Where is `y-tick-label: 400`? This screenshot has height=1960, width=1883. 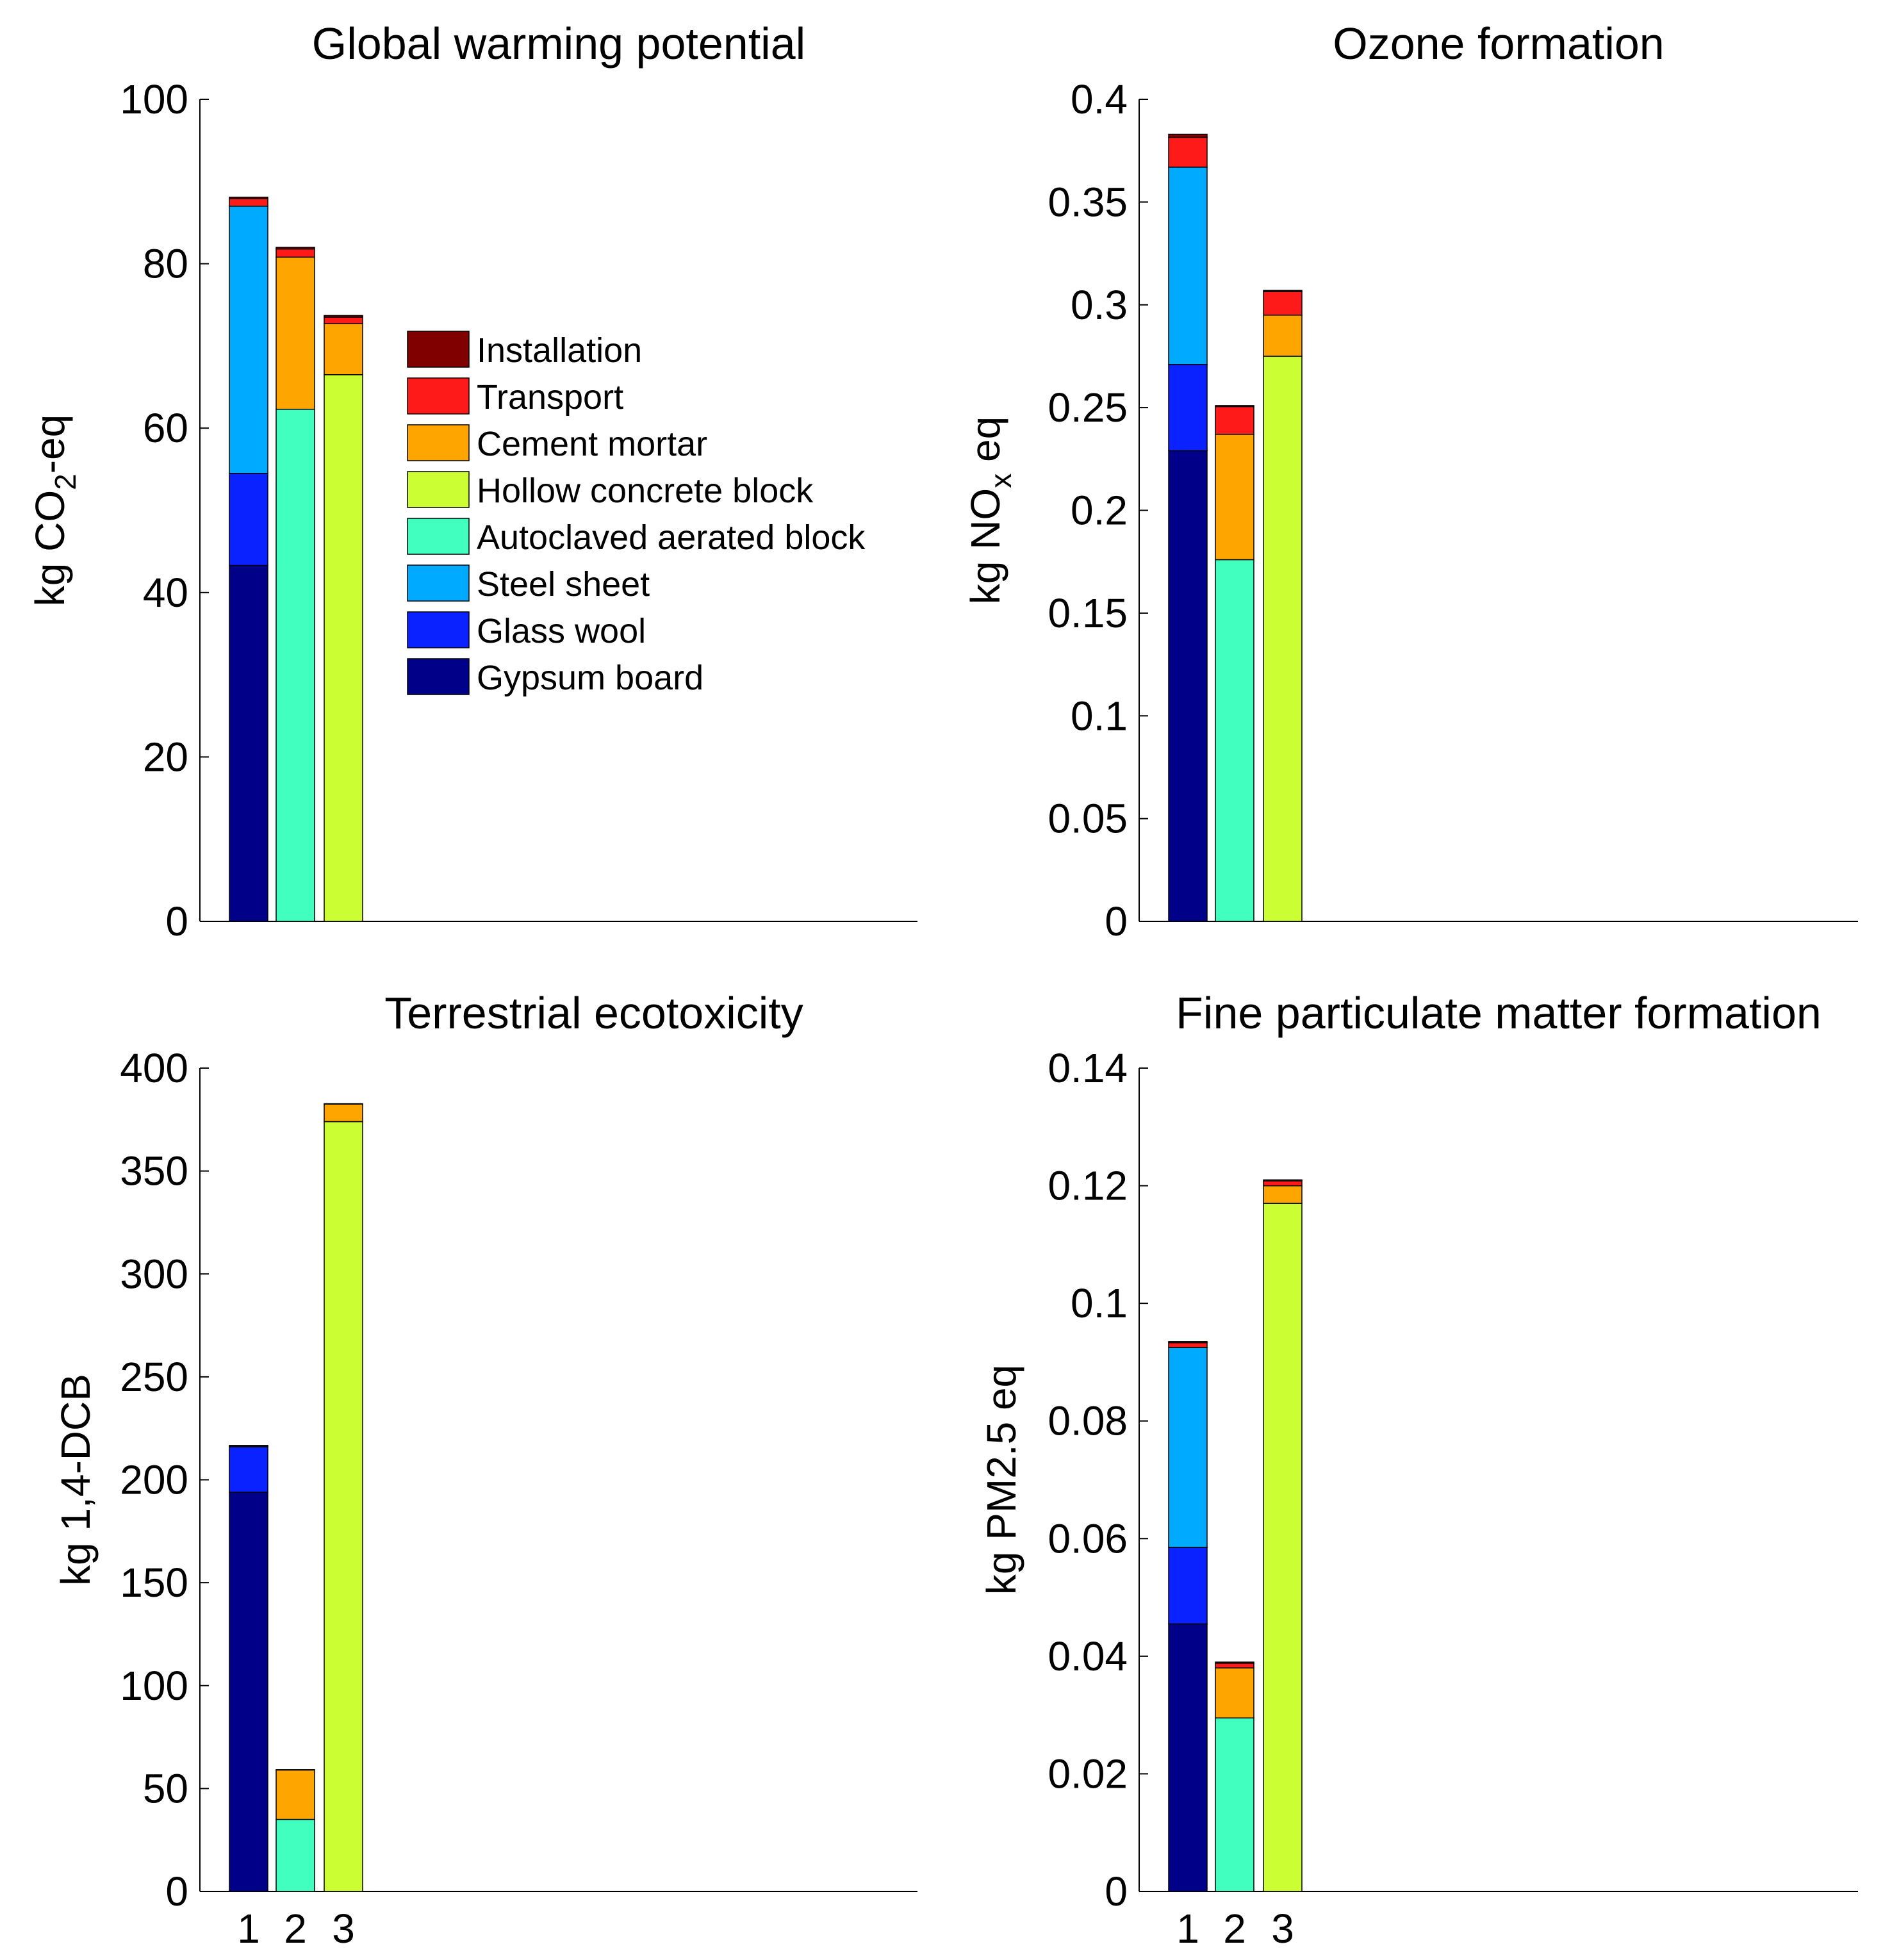
y-tick-label: 400 is located at coordinates (154, 1068).